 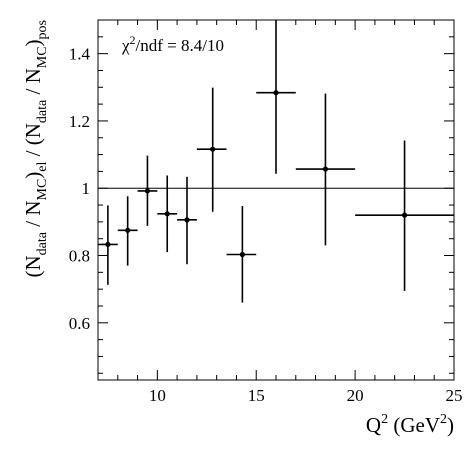 I want to click on x-axis-title: Q2 (GeV2), so click(x=410, y=424).